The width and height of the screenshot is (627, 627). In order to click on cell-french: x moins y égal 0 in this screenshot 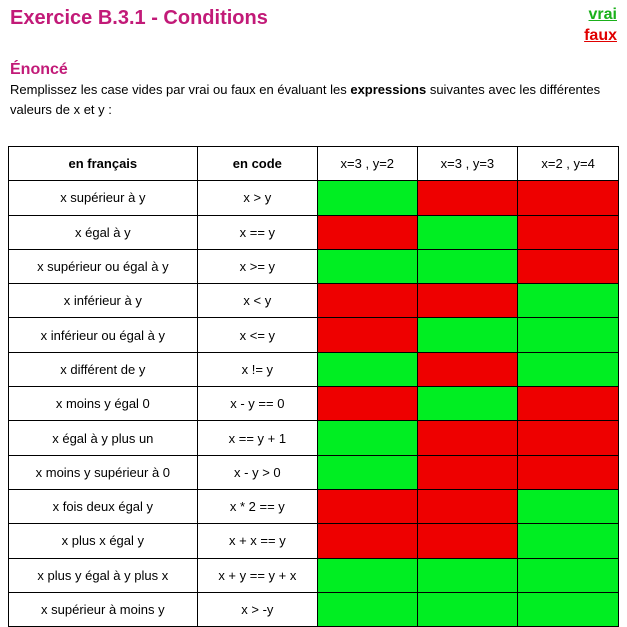, I will do `click(103, 404)`.